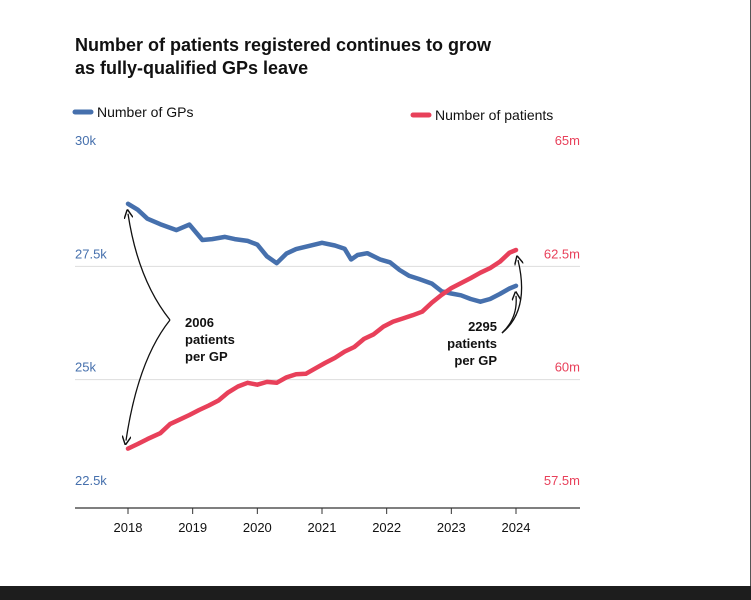 The image size is (751, 600). I want to click on gps-line, so click(322, 252).